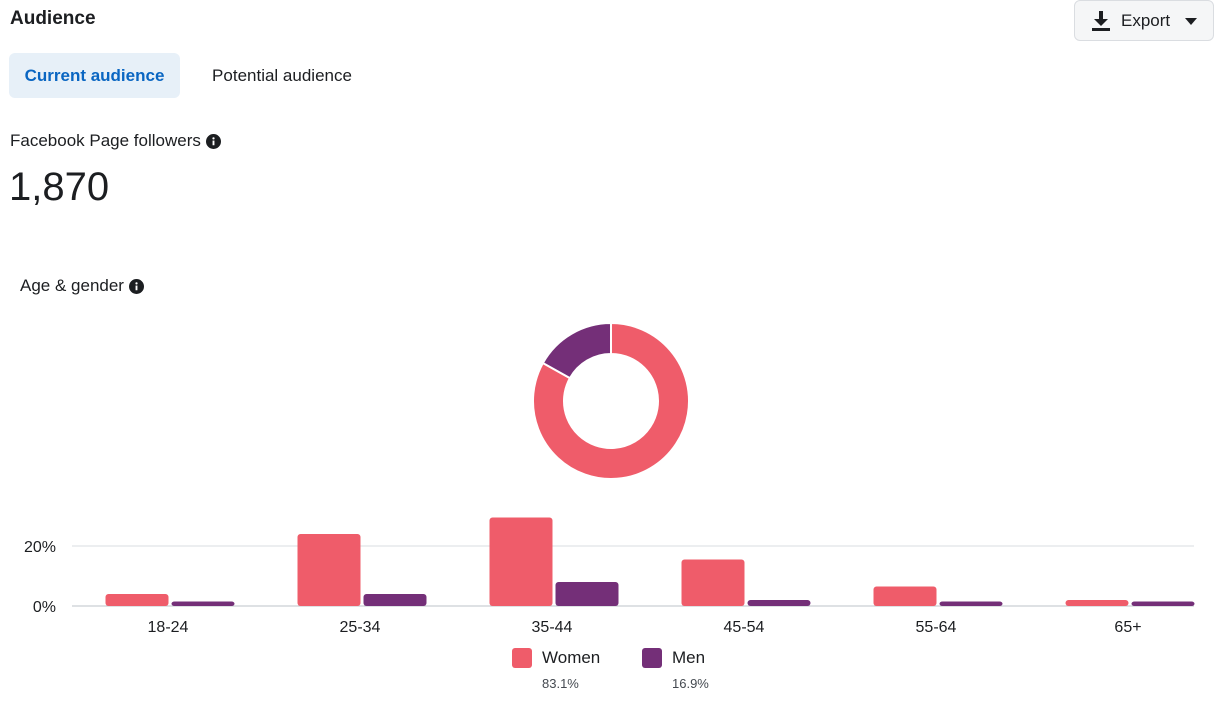 The image size is (1229, 705). Describe the element at coordinates (168, 627) in the screenshot. I see `x-tick-label: 18-24` at that location.